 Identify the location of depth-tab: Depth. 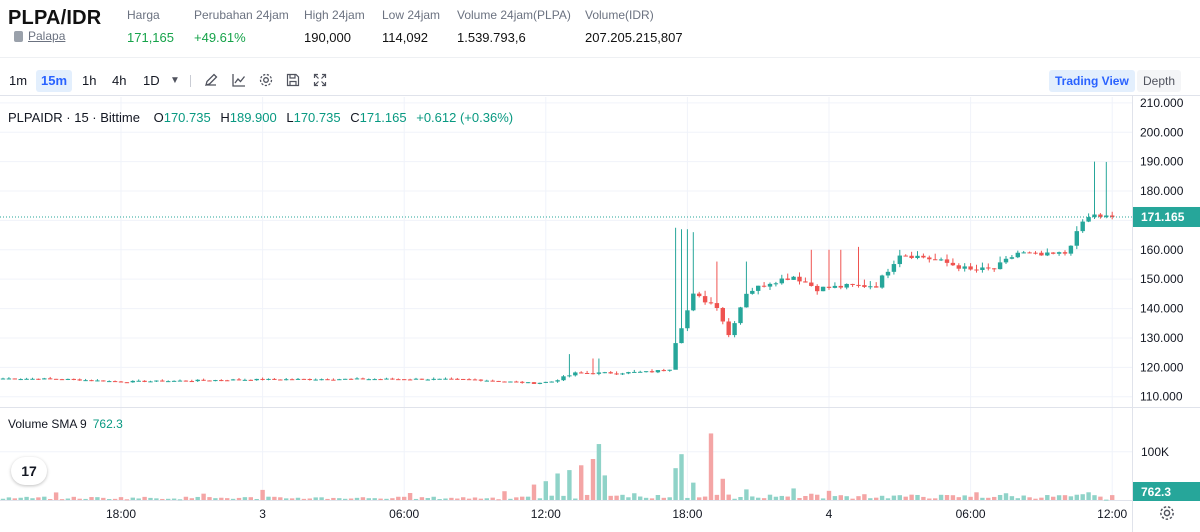
(1159, 81).